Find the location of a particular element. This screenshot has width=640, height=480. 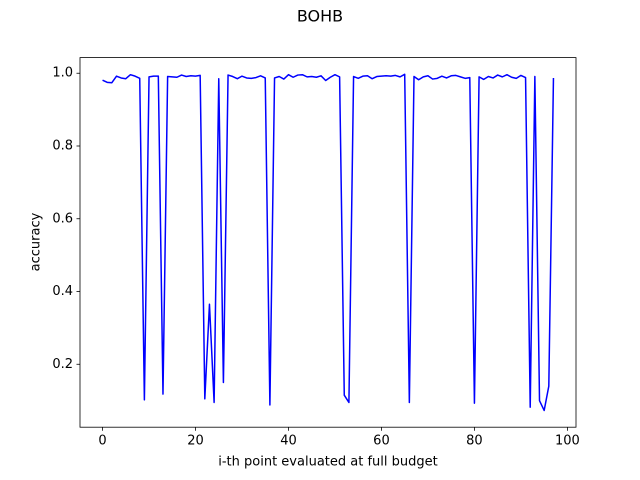

x-axis-label: i-th point evaluated at full budget is located at coordinates (327, 462).